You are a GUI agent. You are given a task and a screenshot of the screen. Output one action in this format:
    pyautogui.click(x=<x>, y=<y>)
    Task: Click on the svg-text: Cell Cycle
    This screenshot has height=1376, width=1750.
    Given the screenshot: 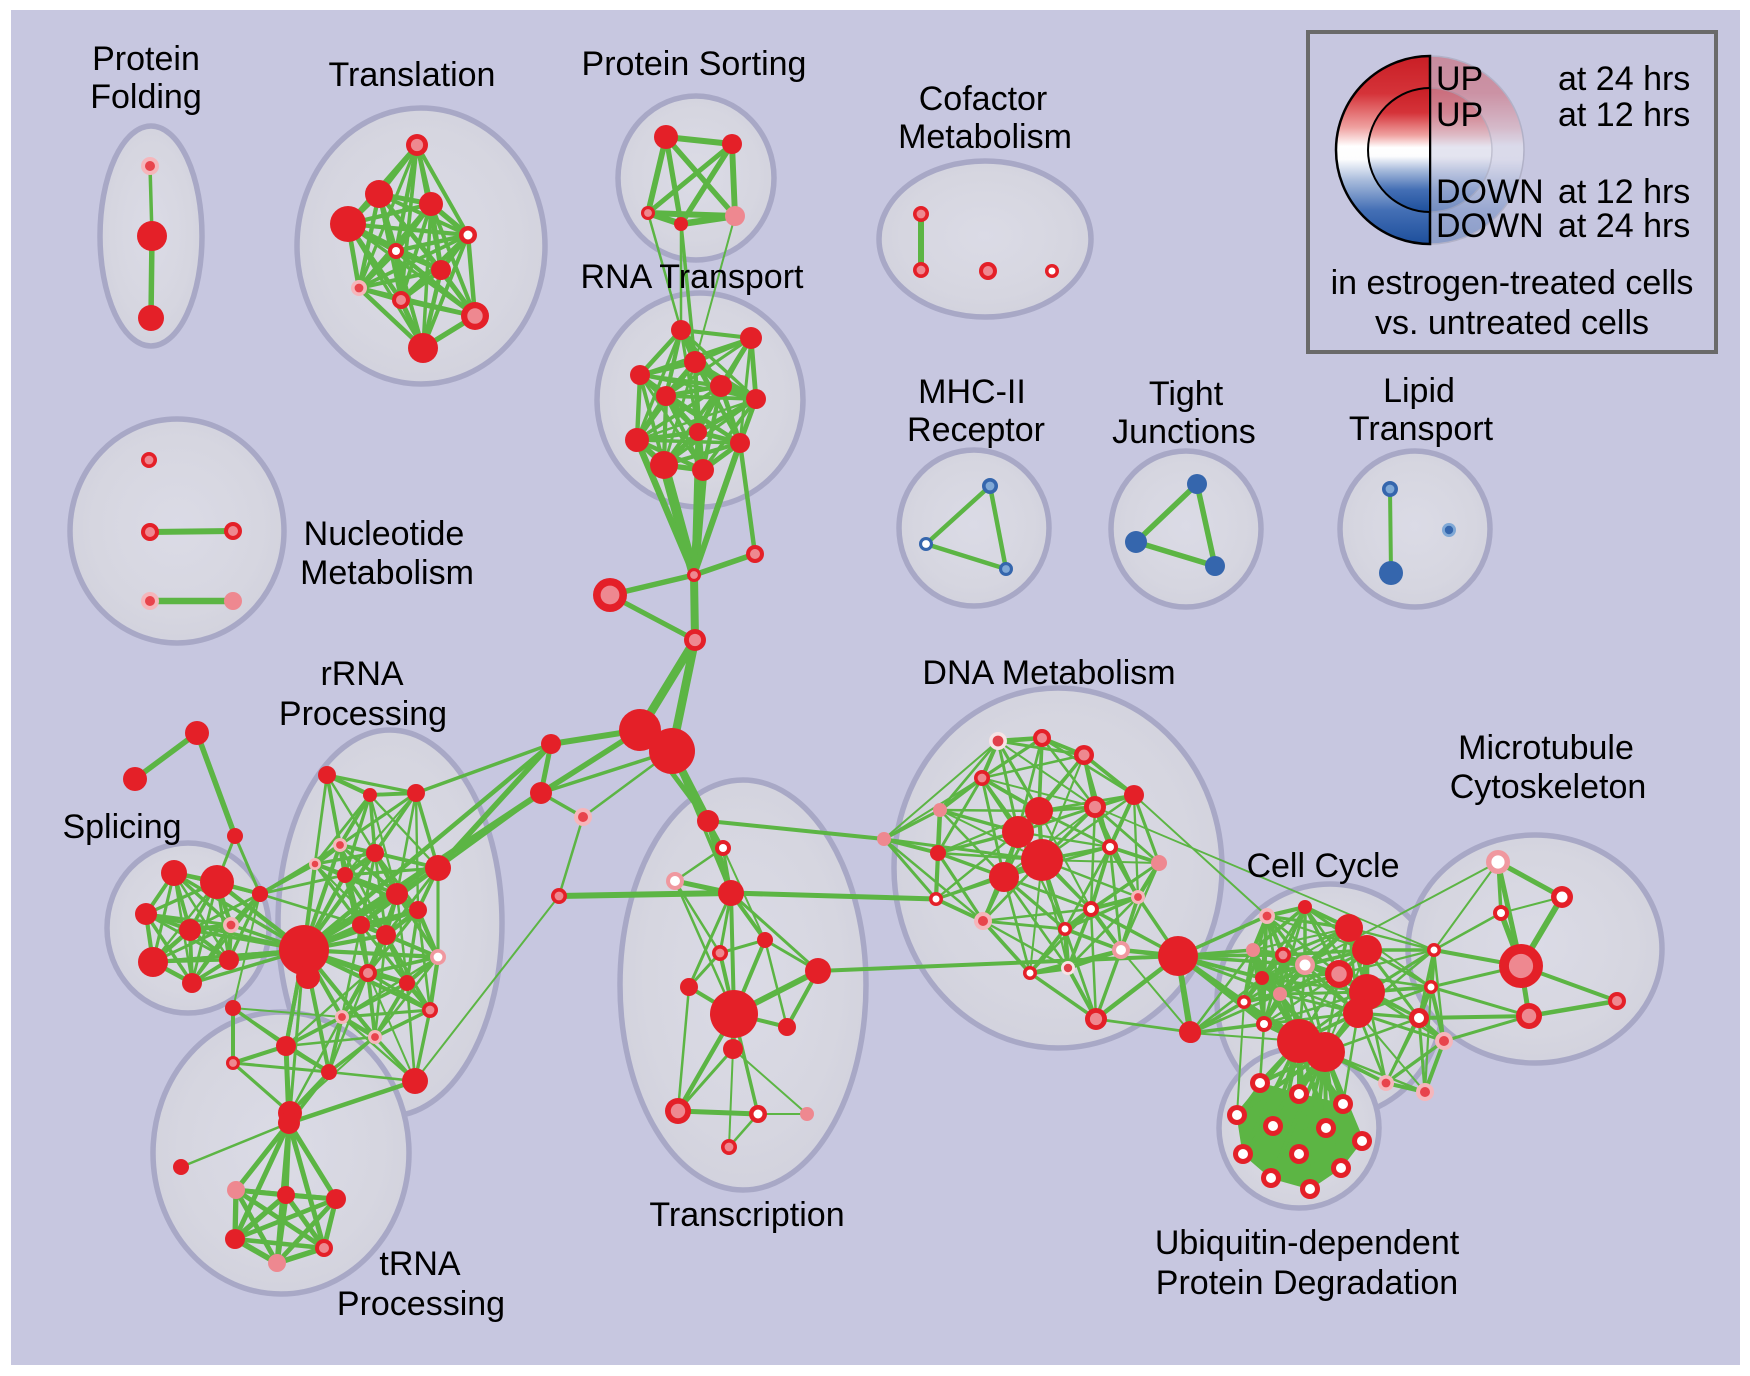 What is the action you would take?
    pyautogui.click(x=1322, y=866)
    